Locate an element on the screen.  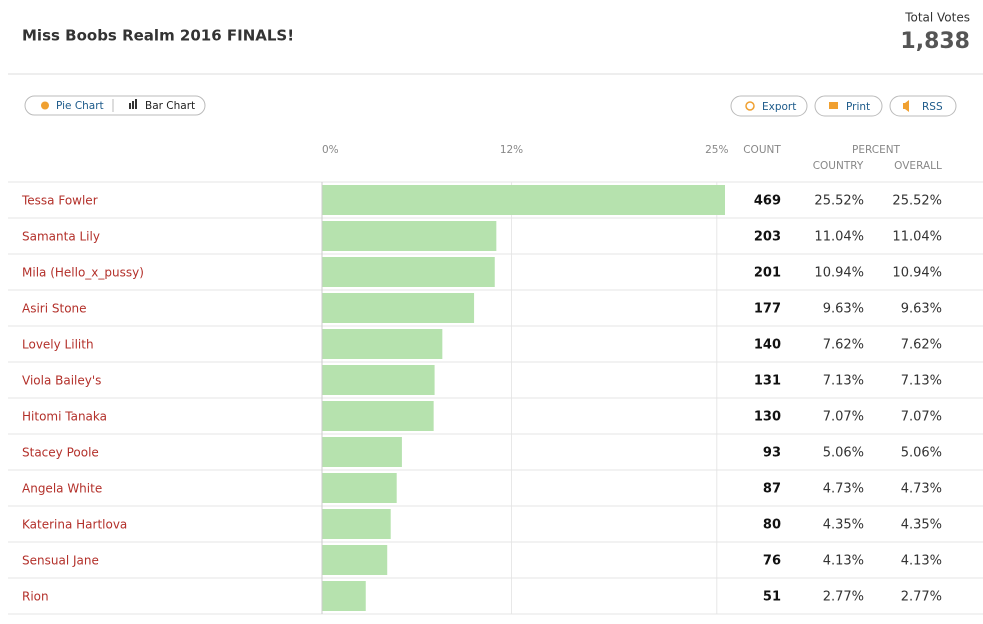
print-button-frame is located at coordinates (848, 106).